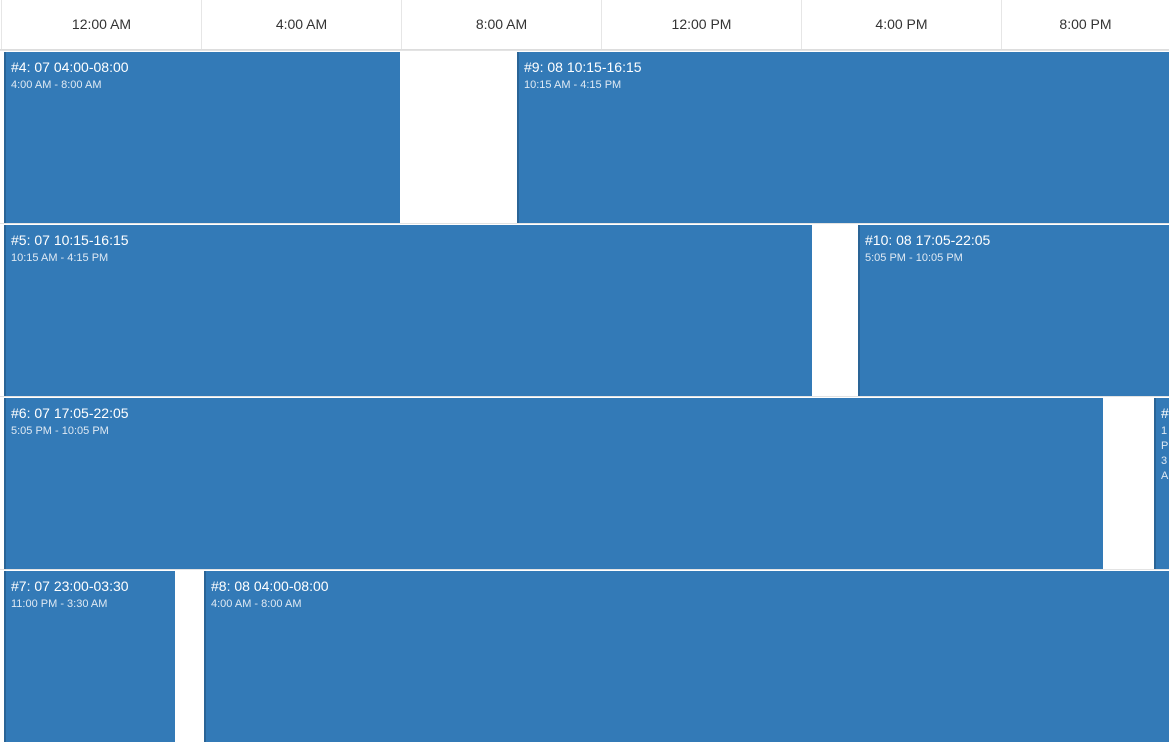 Image resolution: width=1169 pixels, height=744 pixels. Describe the element at coordinates (270, 586) in the screenshot. I see `event-title: #8: 08 04:00-08:00` at that location.